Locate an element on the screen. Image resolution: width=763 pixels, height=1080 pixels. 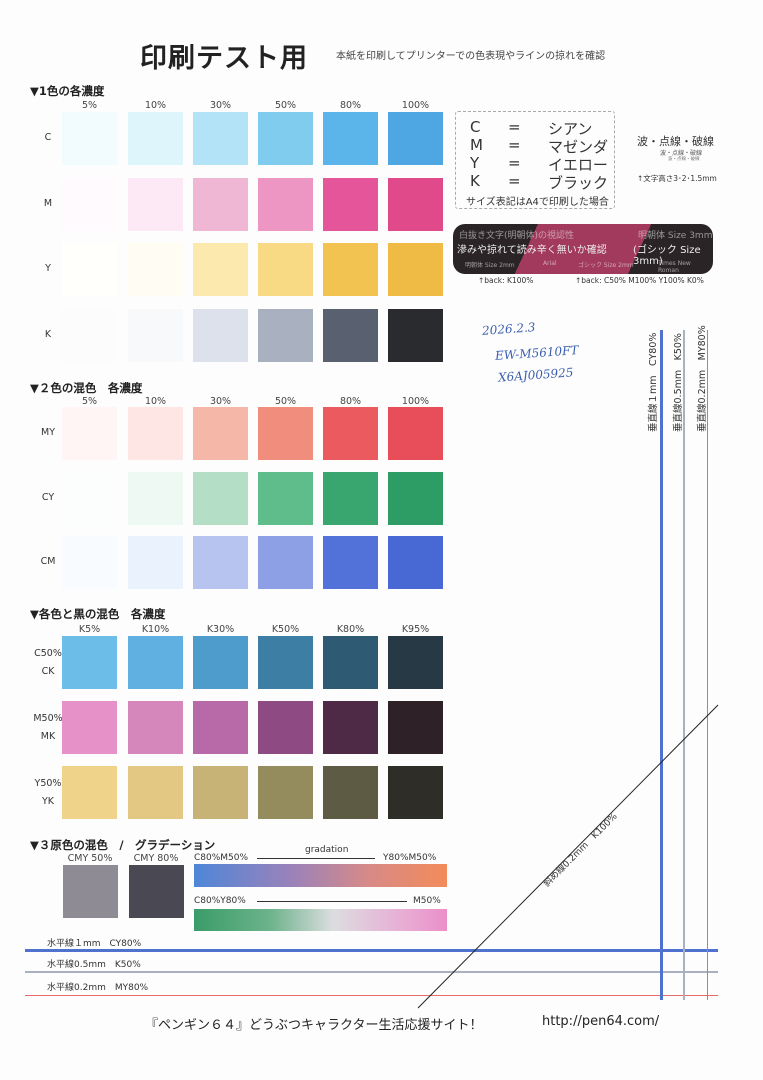
hline-2-label: 水平線0.5mm K50% is located at coordinates (94, 965).